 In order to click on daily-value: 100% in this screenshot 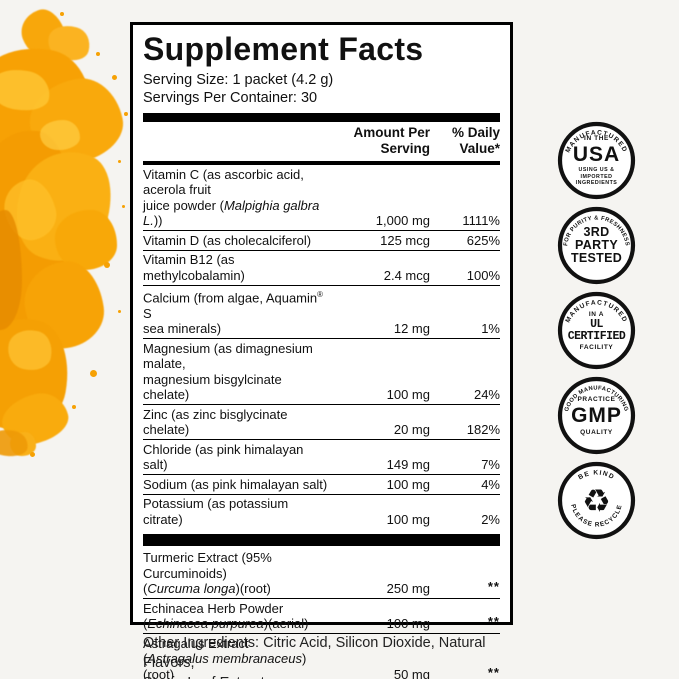, I will do `click(483, 275)`.